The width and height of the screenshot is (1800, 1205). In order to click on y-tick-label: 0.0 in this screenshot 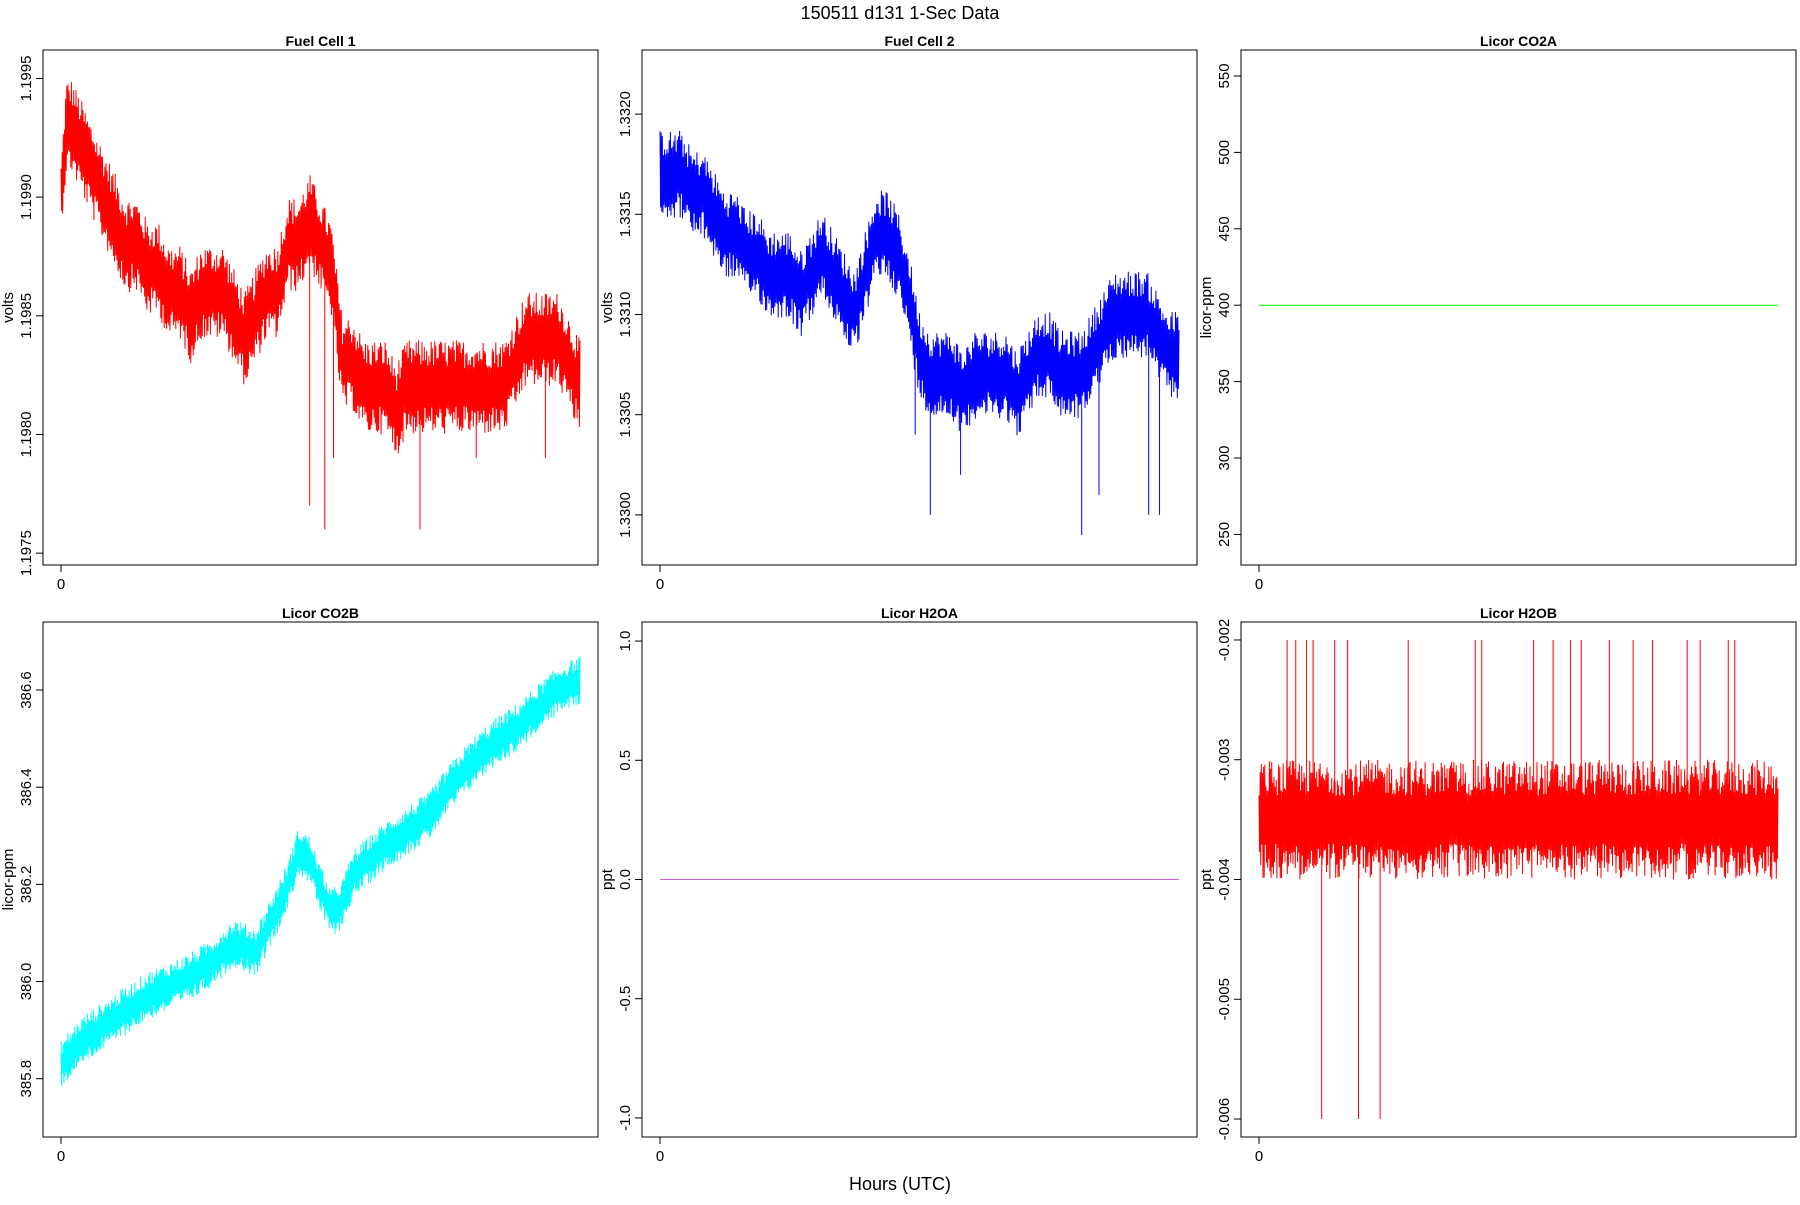, I will do `click(625, 879)`.